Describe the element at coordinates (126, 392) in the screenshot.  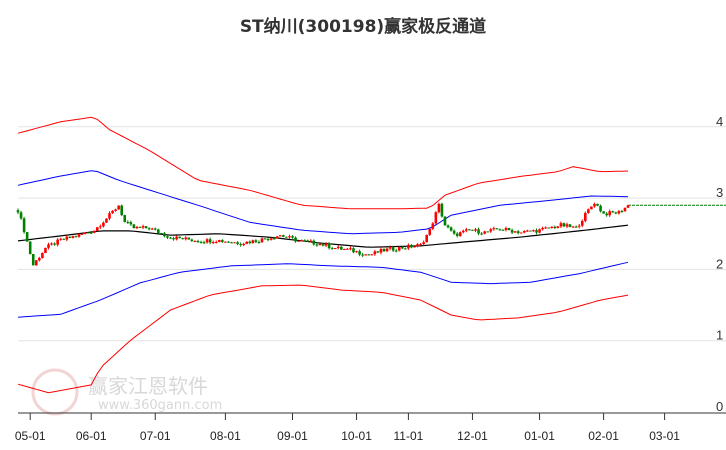
I see `watermark: 赢家江恩软件 www.360gann.com` at that location.